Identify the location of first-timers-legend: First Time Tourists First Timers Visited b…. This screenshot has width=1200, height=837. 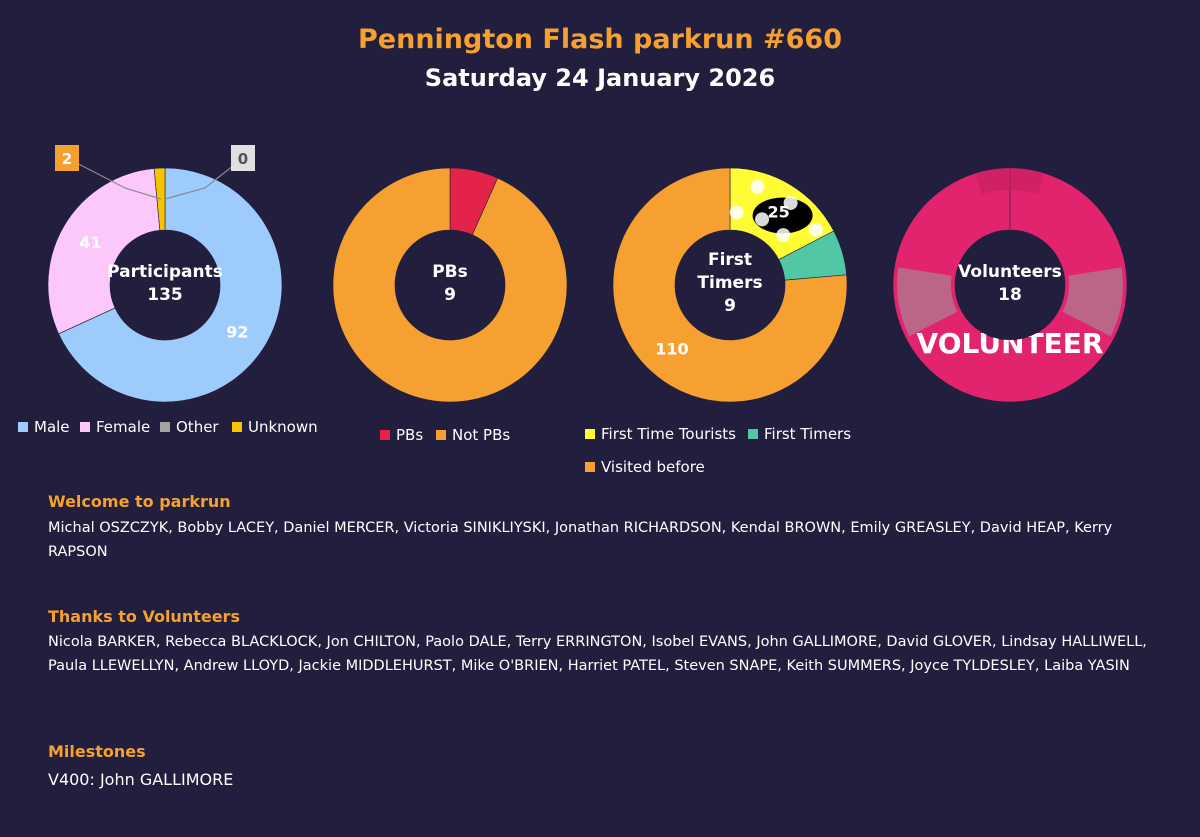
(735, 455).